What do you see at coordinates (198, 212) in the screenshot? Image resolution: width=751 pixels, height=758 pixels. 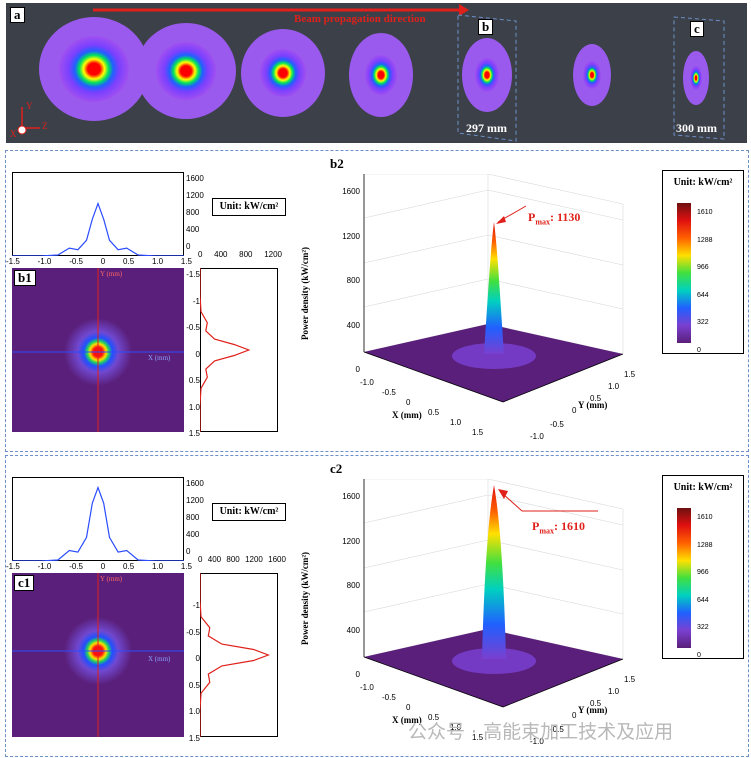 I see `top-profile-yticks-b: 1600 1200 800 400 0` at bounding box center [198, 212].